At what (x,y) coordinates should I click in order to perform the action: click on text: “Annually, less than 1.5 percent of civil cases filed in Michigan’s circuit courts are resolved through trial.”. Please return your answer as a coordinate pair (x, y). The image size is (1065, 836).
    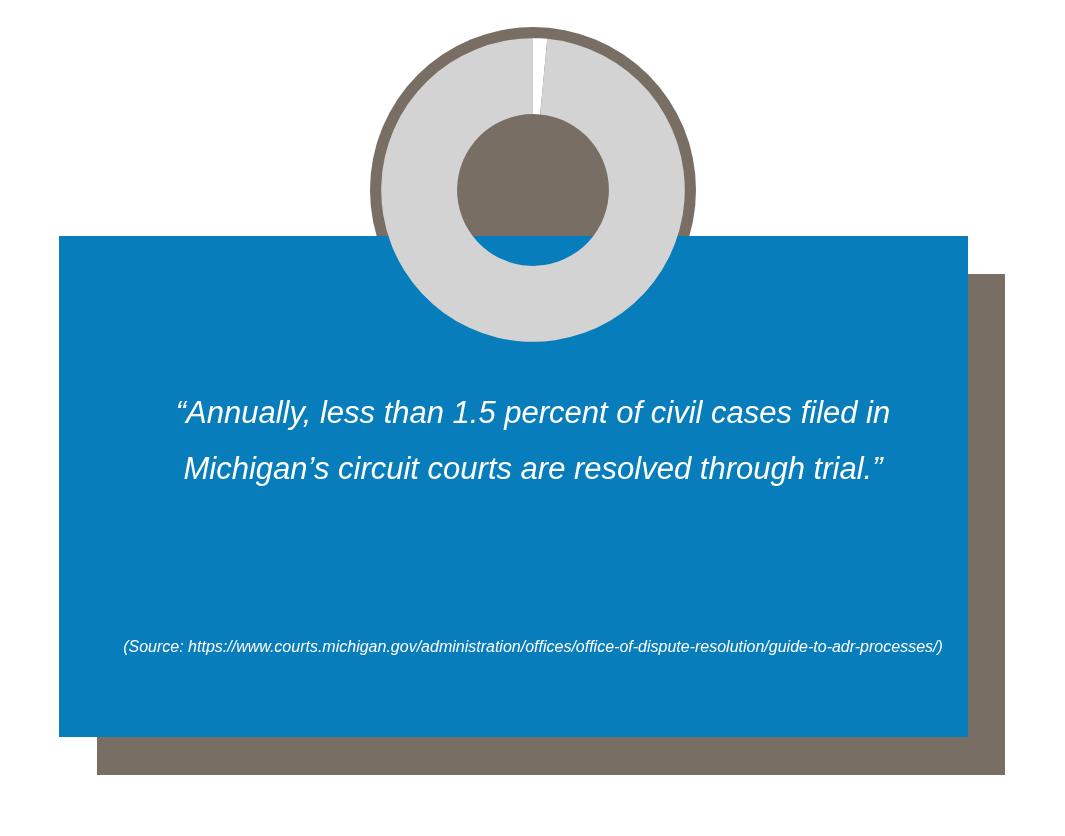
    Looking at the image, I should click on (533, 441).